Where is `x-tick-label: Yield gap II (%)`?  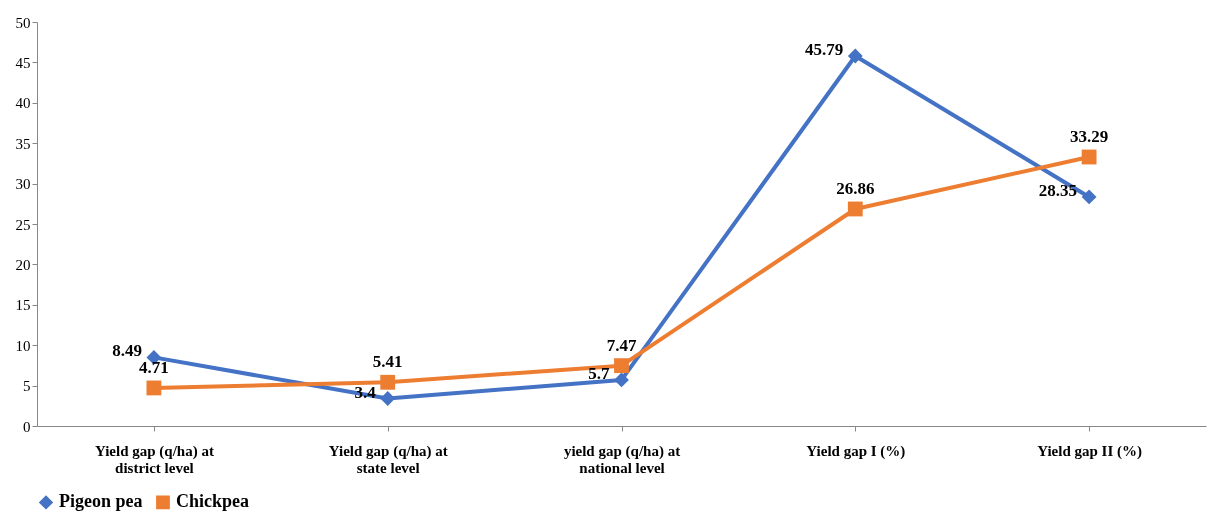 x-tick-label: Yield gap II (%) is located at coordinates (1090, 451).